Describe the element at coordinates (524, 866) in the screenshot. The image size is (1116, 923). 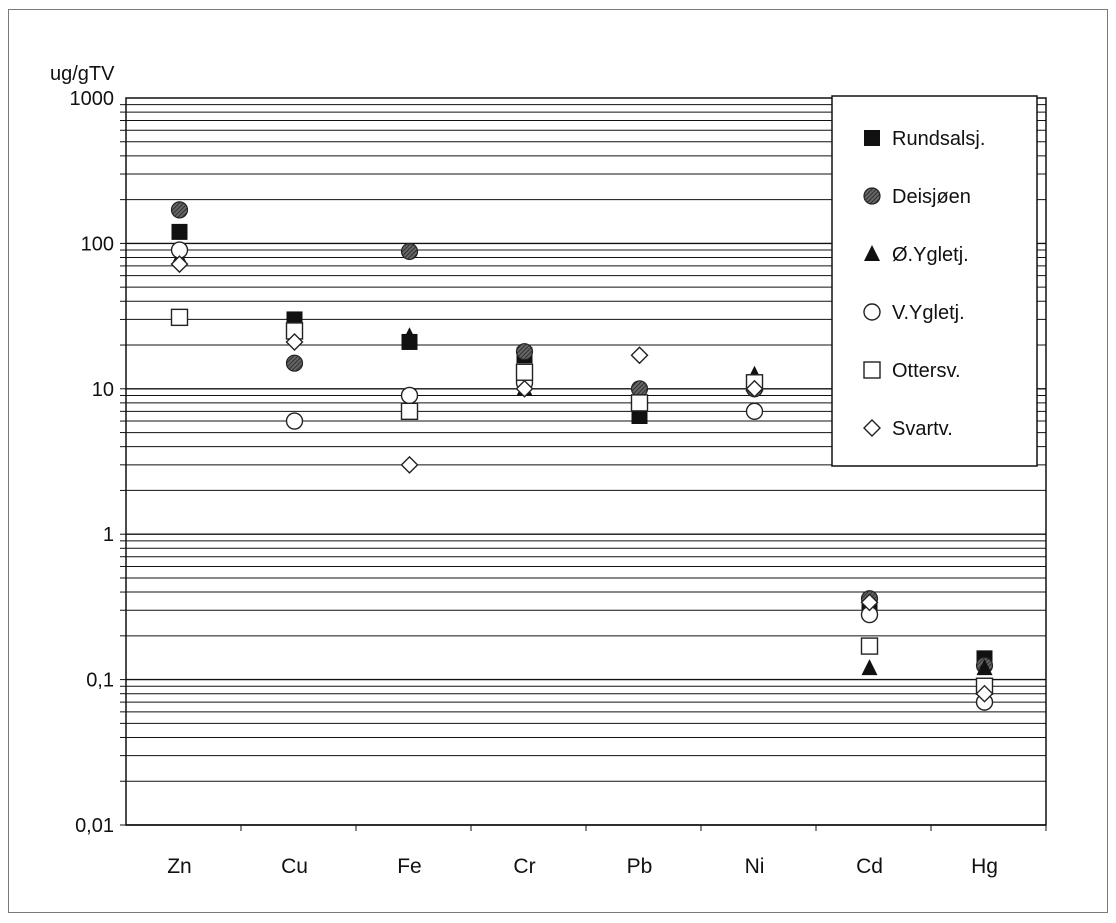
I see `x-category-label: Cr` at that location.